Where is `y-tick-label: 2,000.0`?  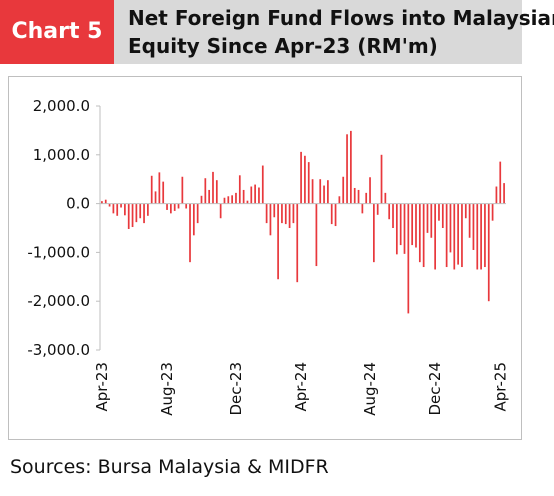 y-tick-label: 2,000.0 is located at coordinates (61, 106).